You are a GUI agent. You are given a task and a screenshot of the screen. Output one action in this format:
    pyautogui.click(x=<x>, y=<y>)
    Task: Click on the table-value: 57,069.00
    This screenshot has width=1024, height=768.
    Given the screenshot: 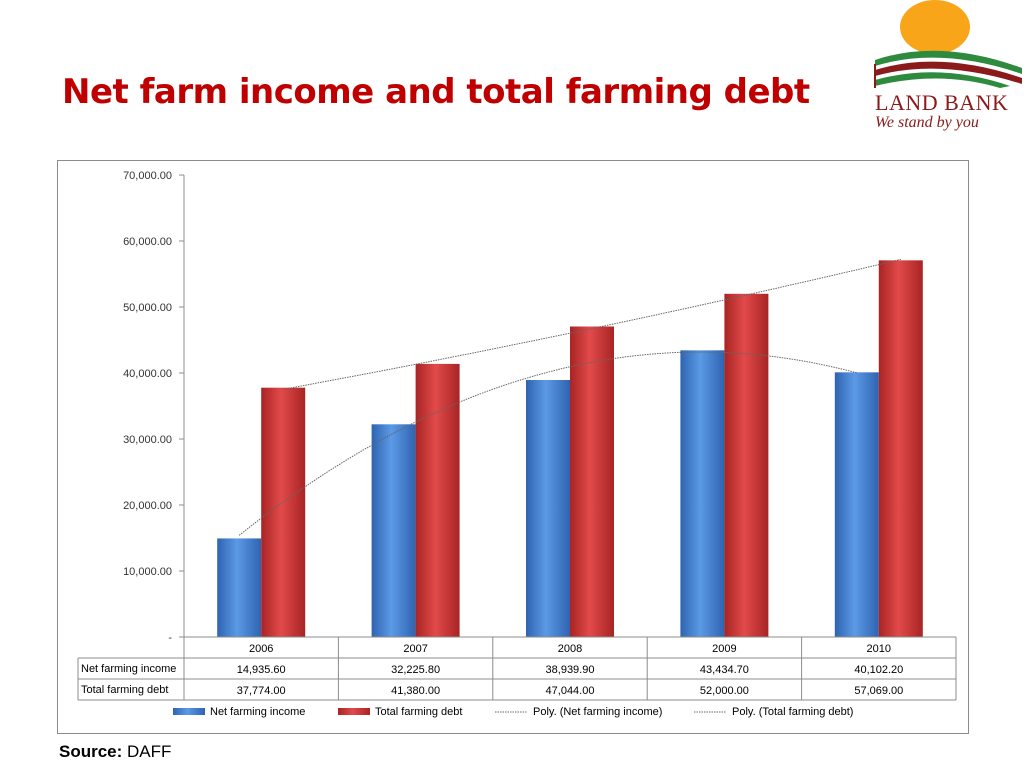 What is the action you would take?
    pyautogui.click(x=878, y=691)
    